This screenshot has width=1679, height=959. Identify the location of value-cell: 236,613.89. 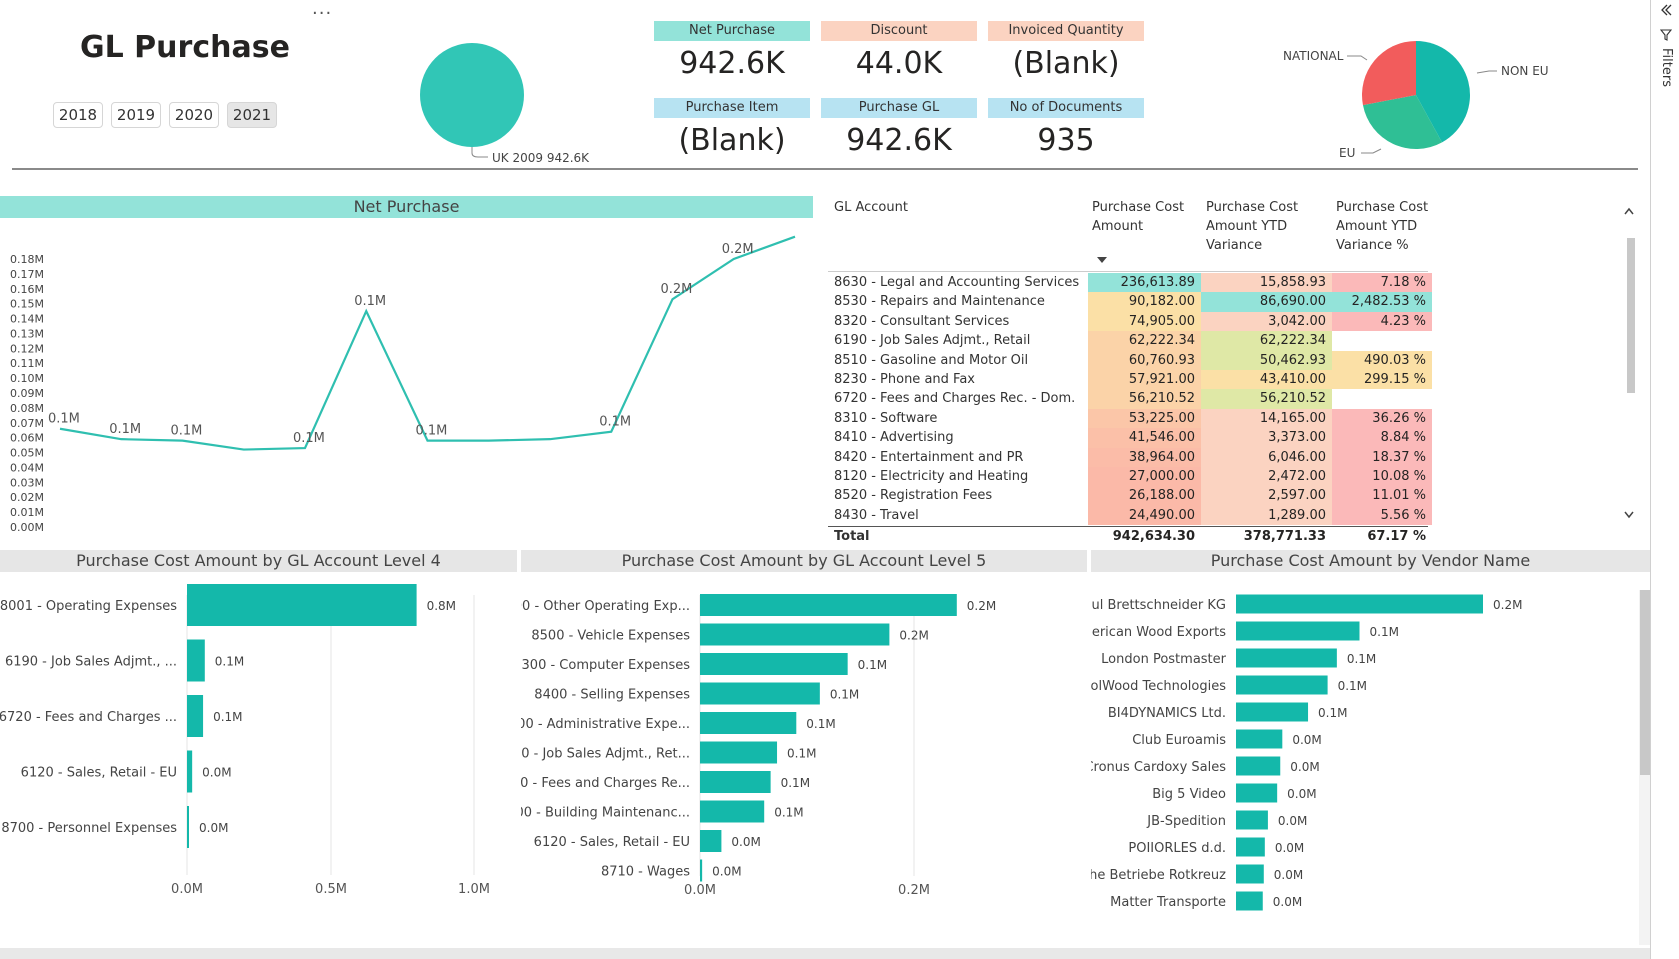
(1144, 283).